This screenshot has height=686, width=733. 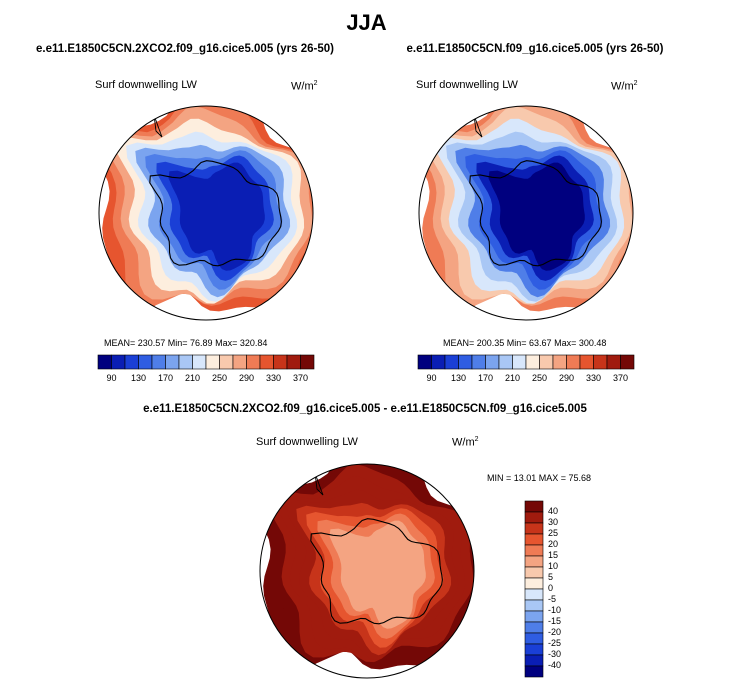 I want to click on main-title: JJA, so click(x=366, y=22).